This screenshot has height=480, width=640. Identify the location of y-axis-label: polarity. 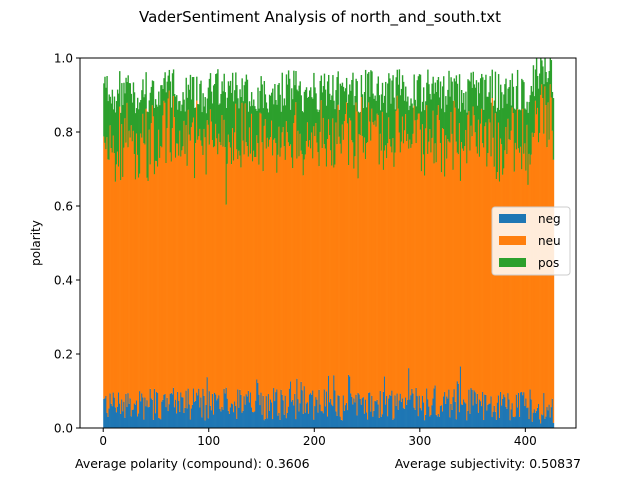
(36, 243).